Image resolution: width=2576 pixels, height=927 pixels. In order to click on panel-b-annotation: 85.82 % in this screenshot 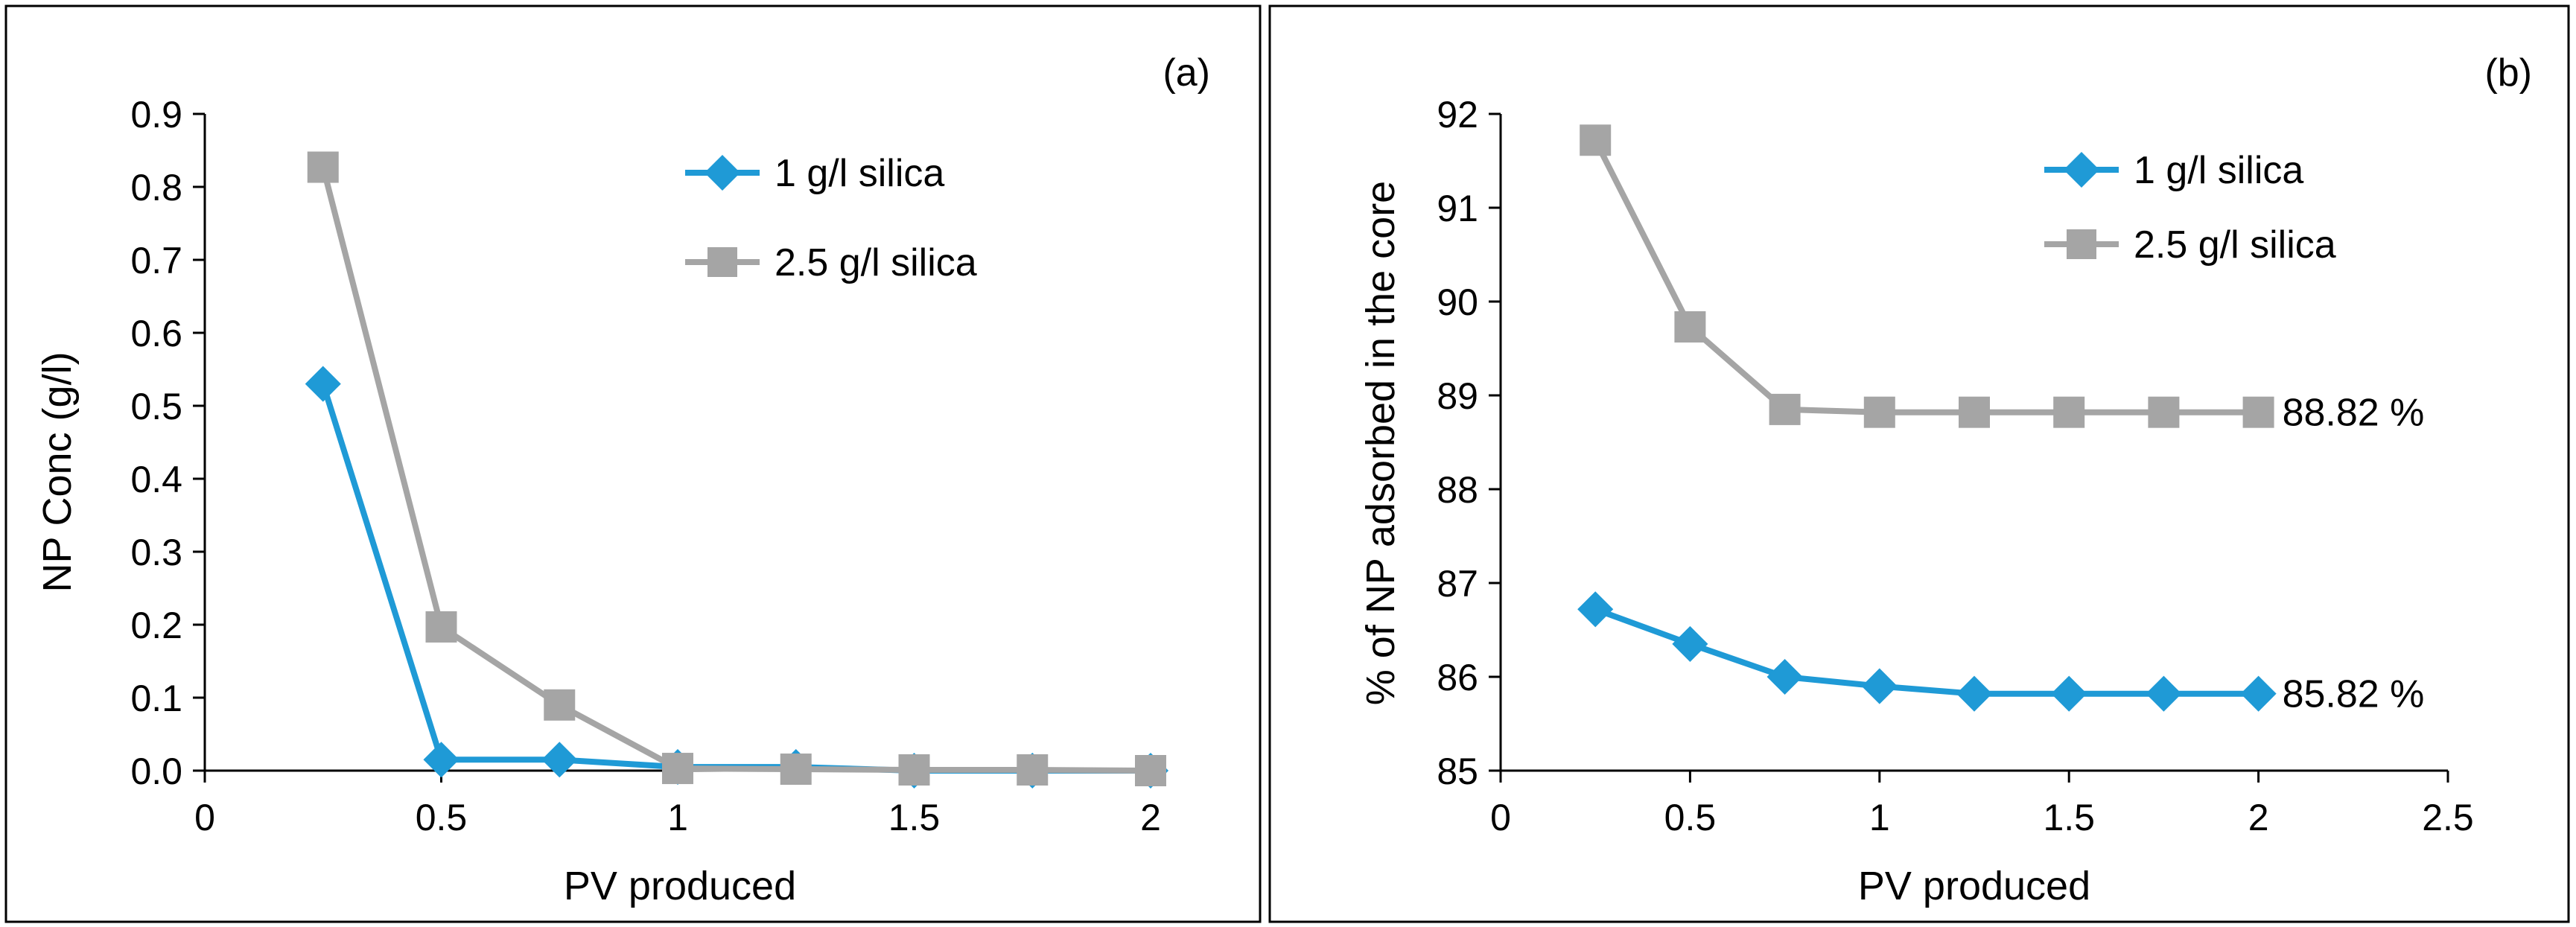, I will do `click(2354, 694)`.